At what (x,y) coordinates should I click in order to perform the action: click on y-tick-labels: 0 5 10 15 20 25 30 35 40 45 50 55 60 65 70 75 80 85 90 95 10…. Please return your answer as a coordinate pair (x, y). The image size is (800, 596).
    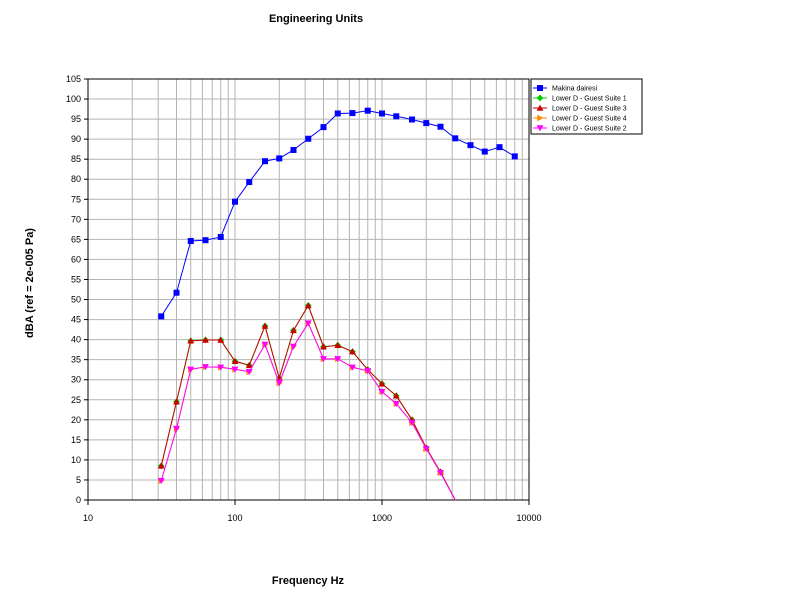
    Looking at the image, I should click on (77, 289).